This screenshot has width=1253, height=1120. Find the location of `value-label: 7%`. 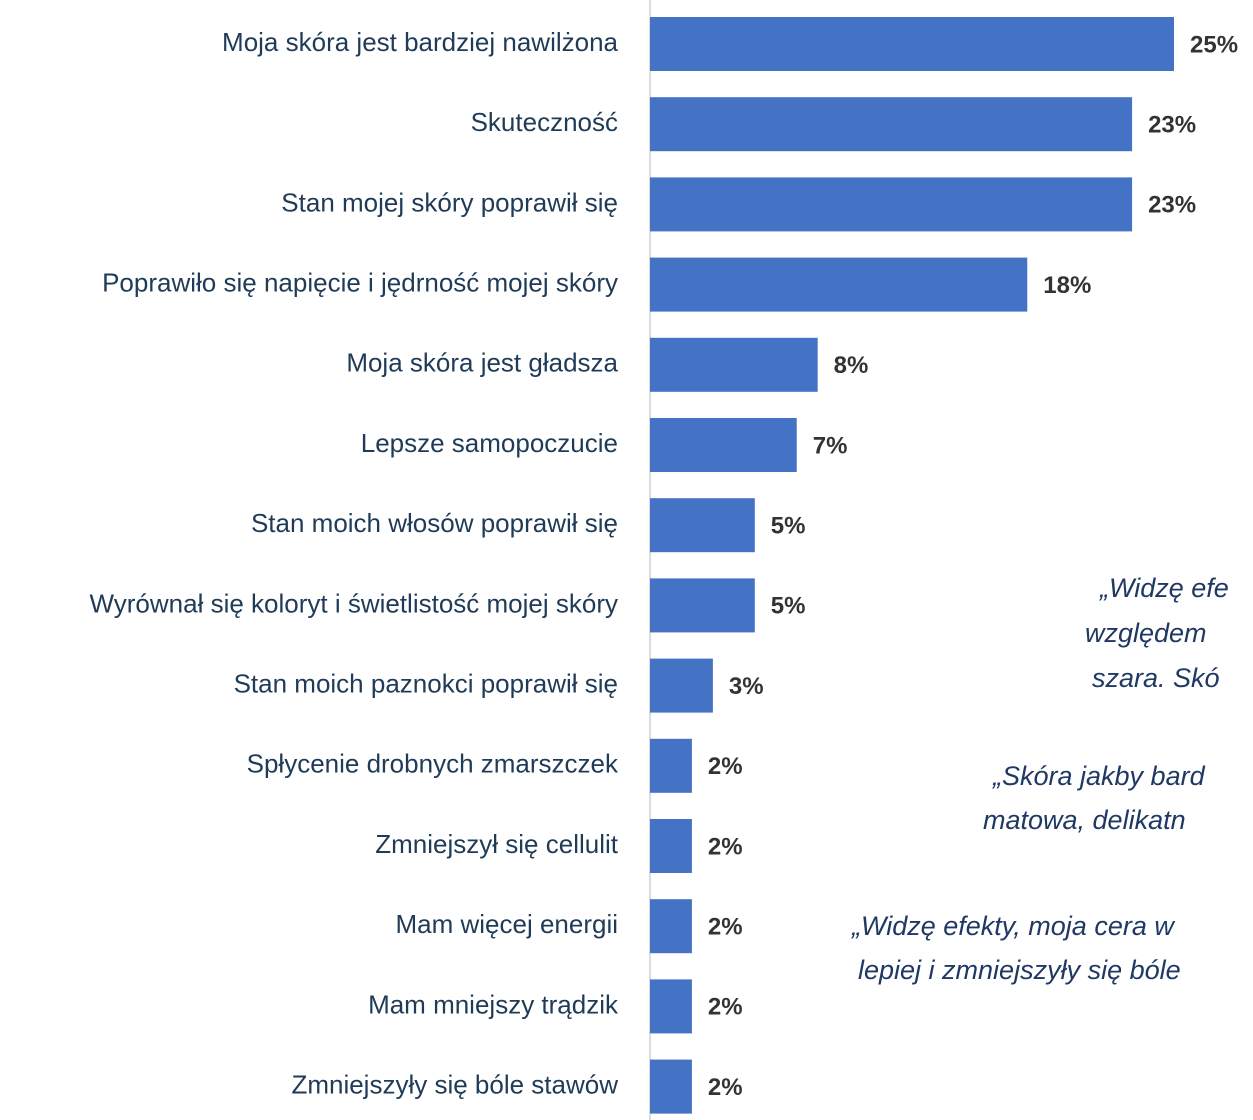

value-label: 7% is located at coordinates (830, 445).